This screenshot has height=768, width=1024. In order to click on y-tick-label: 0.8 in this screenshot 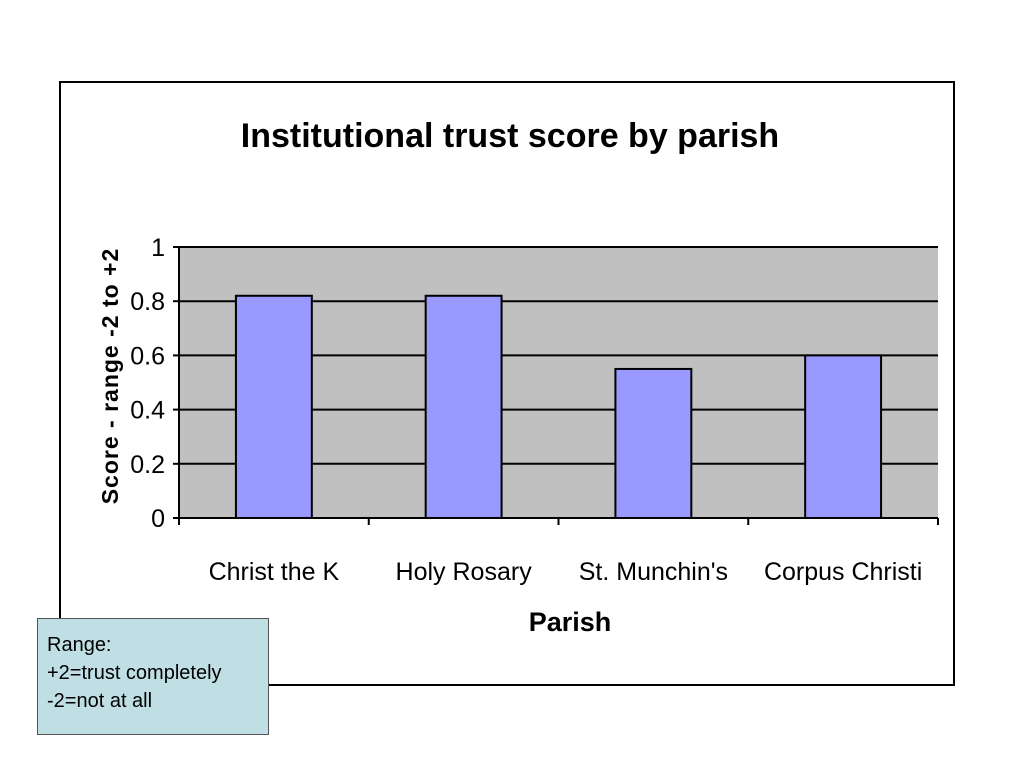, I will do `click(147, 302)`.